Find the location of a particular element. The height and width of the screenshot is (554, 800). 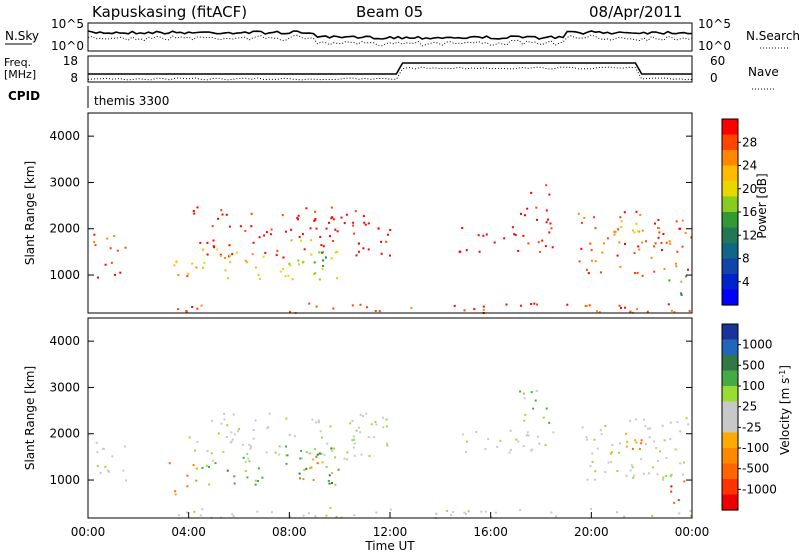

cpid-panel: CPID themis 3300 is located at coordinates (88, 97).